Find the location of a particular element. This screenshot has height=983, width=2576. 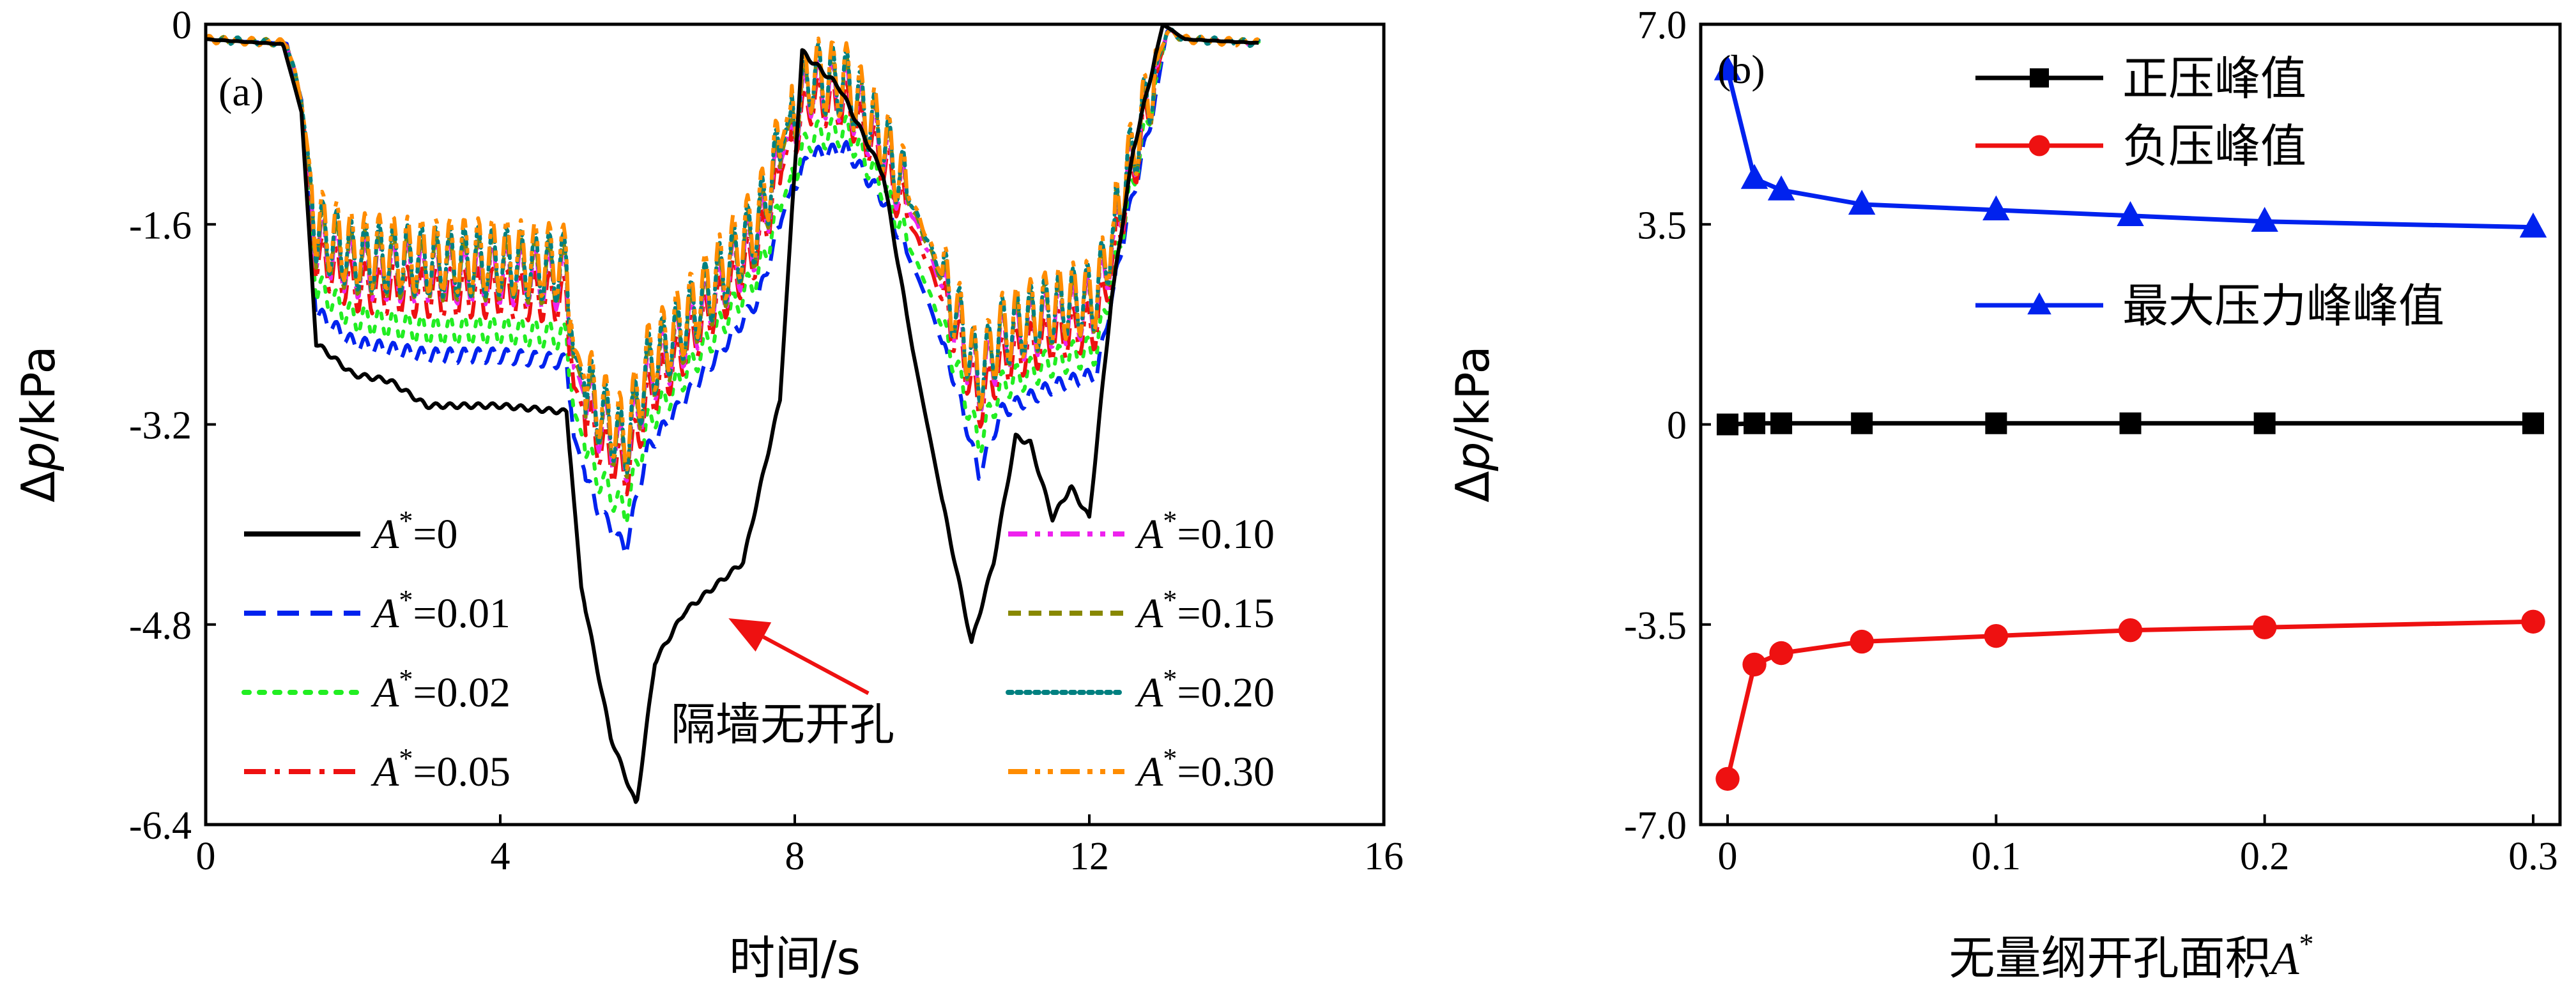

panel-b-x-axis-title-var: A is located at coordinates (2284, 958).